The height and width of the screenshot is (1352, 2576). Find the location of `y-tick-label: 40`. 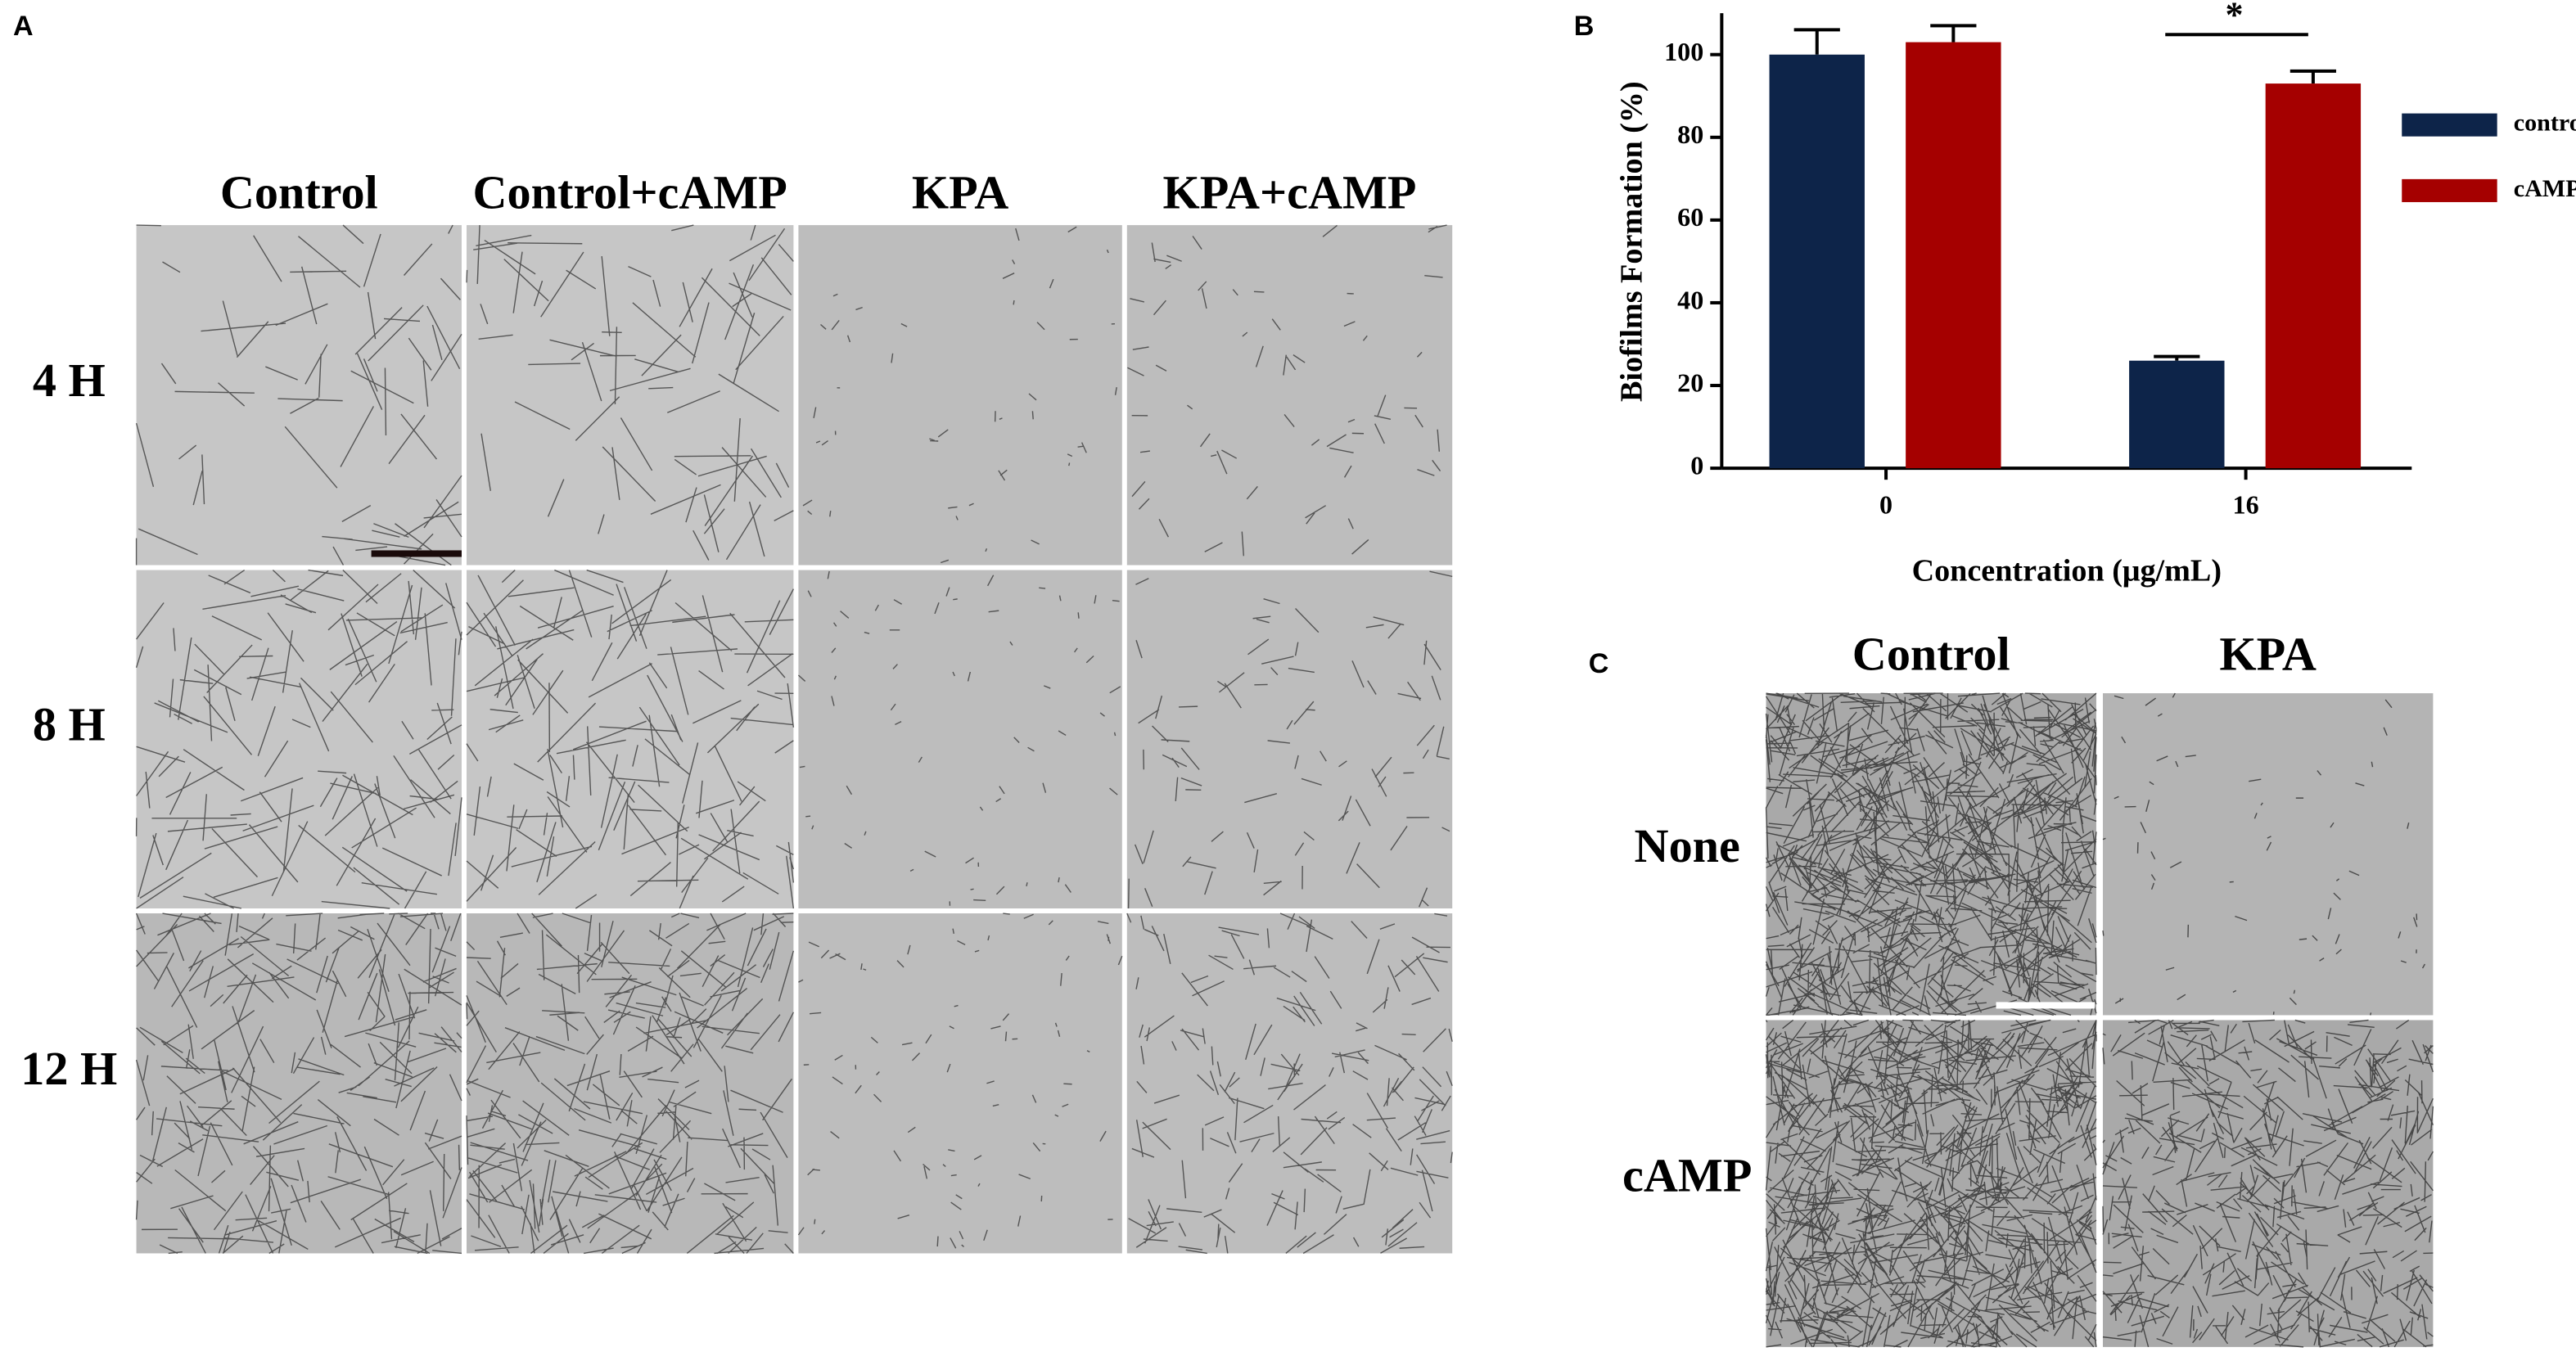

y-tick-label: 40 is located at coordinates (1690, 299).